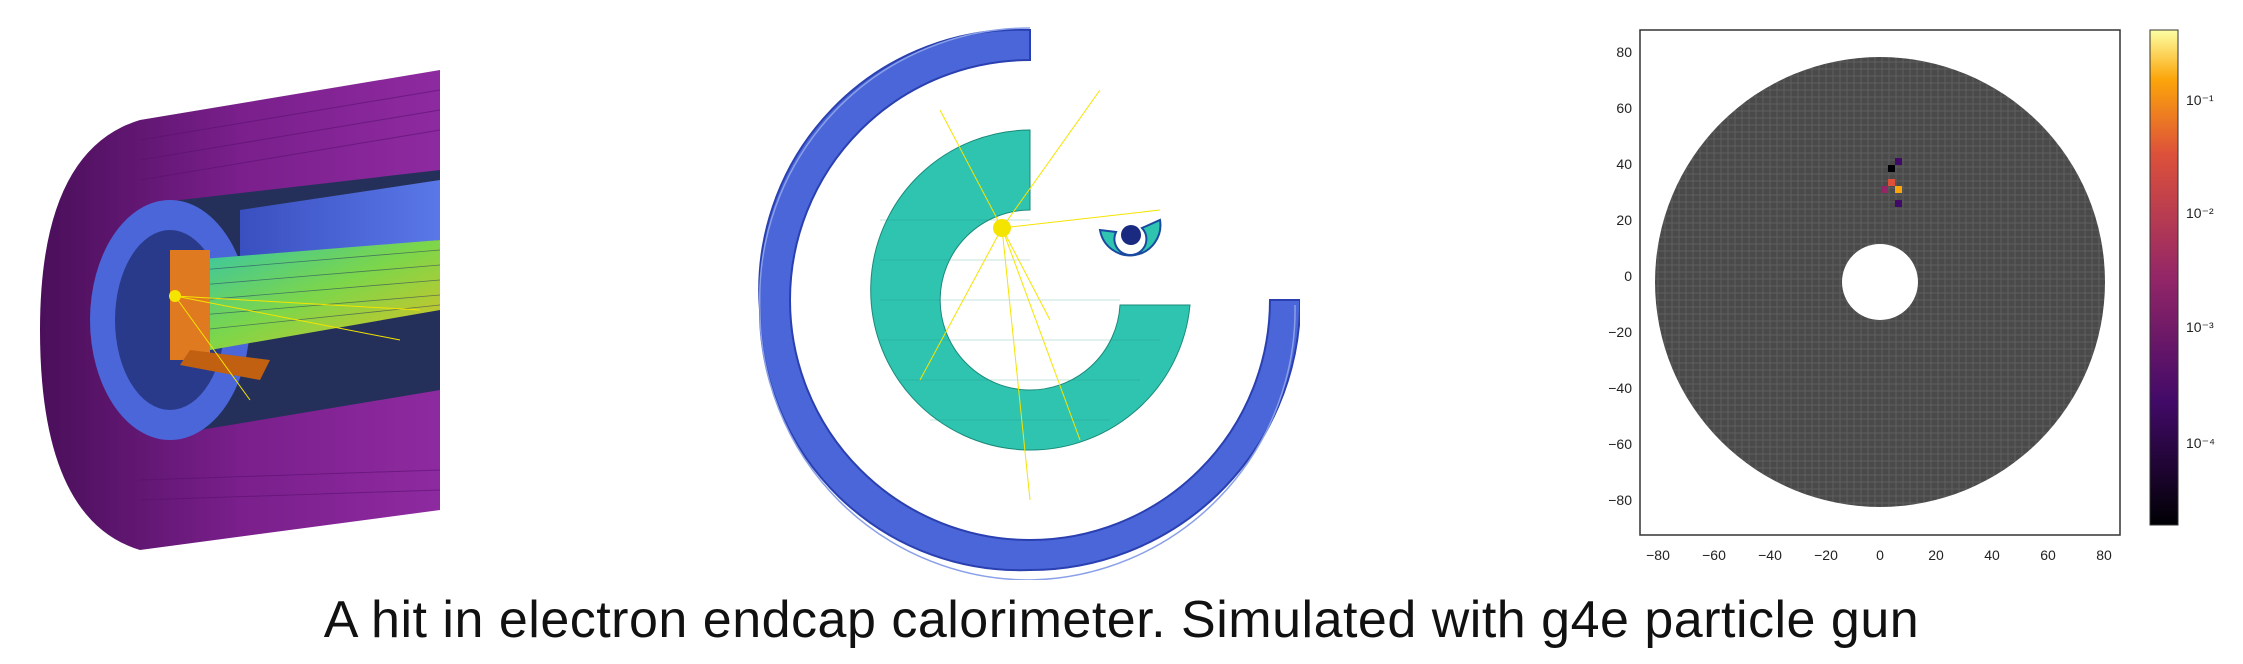  What do you see at coordinates (1992, 555) in the screenshot?
I see `x-tick-label: 40` at bounding box center [1992, 555].